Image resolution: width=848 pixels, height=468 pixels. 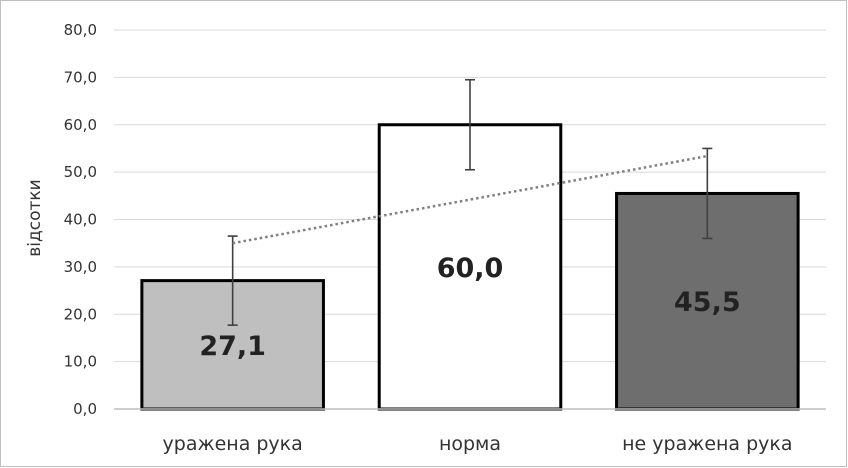 I want to click on data-label-2: 45,5, so click(x=707, y=302).